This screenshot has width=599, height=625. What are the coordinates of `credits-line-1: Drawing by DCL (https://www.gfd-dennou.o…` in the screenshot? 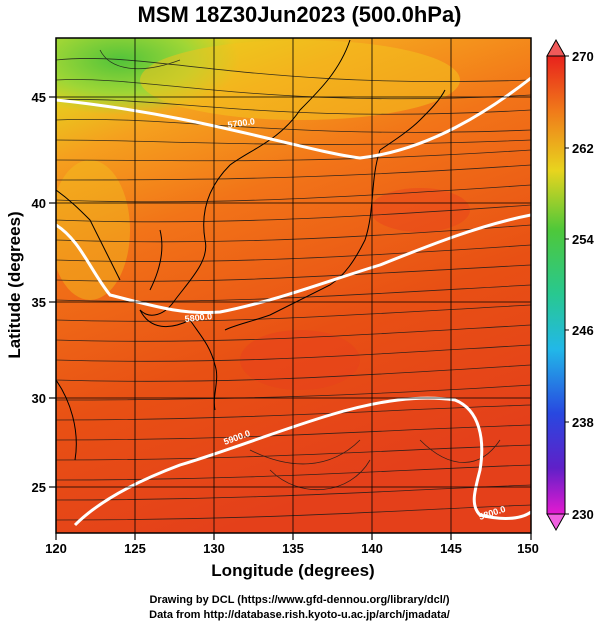 It's located at (299, 600).